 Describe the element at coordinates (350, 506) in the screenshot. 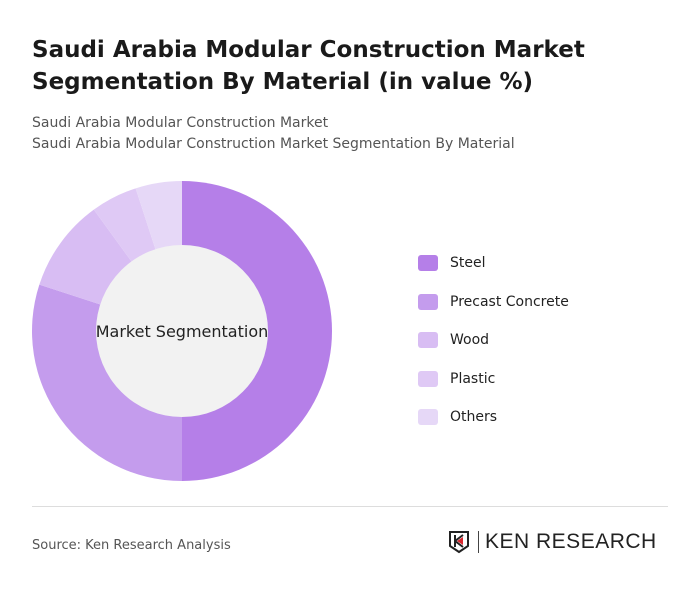

I see `divider` at that location.